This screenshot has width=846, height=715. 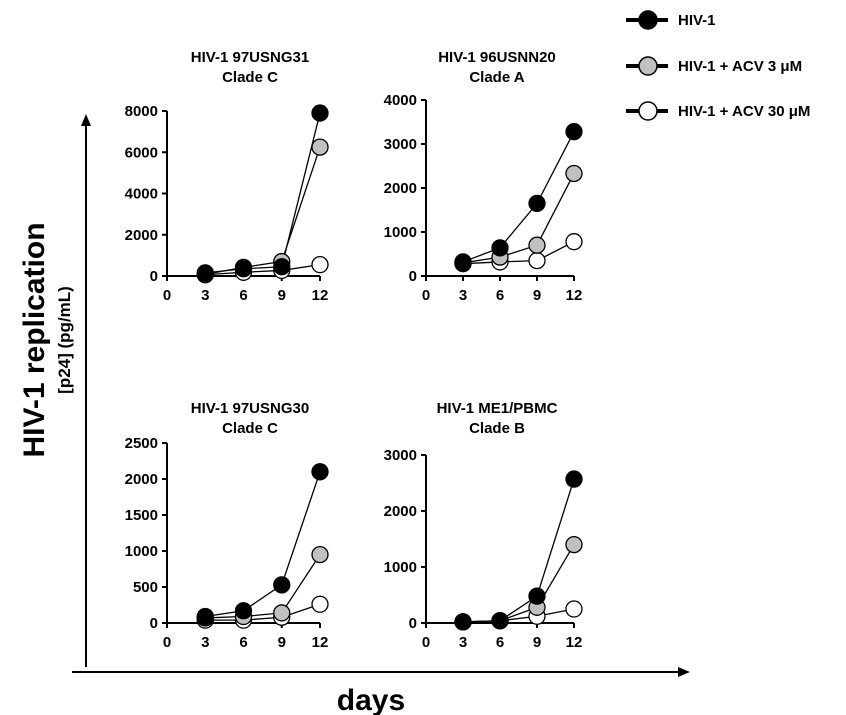 What do you see at coordinates (497, 408) in the screenshot?
I see `chart-title: HIV-1 ME1/PBMC` at bounding box center [497, 408].